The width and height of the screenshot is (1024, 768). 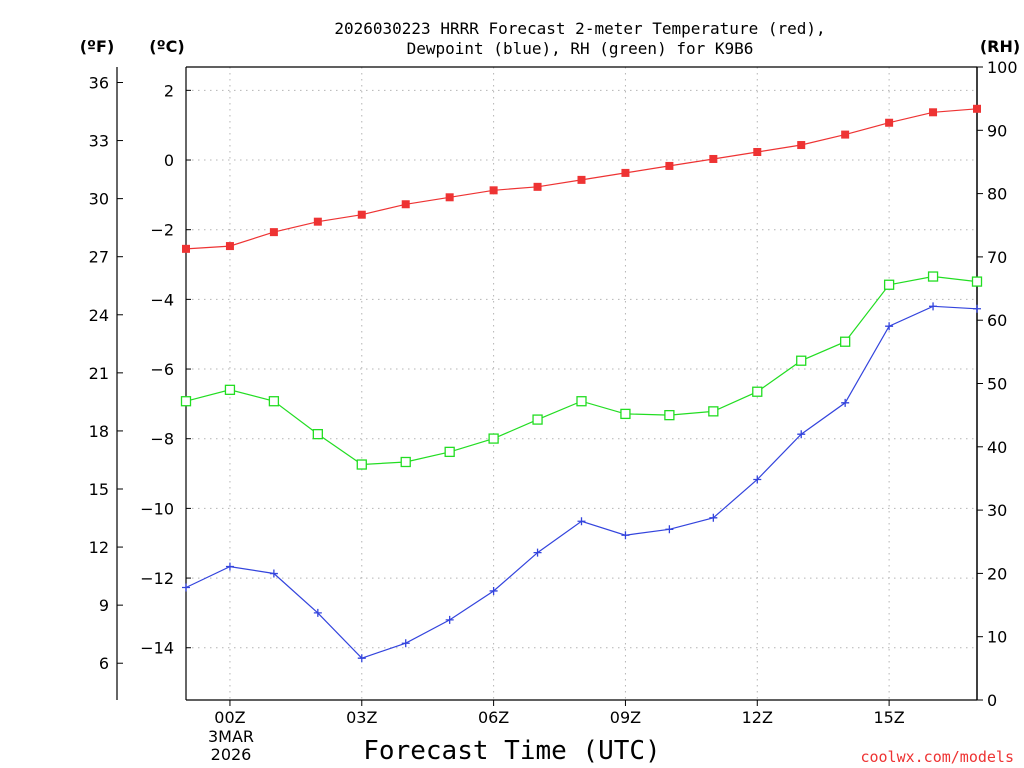 What do you see at coordinates (99, 489) in the screenshot?
I see `fahrenheit-tick-label: 15` at bounding box center [99, 489].